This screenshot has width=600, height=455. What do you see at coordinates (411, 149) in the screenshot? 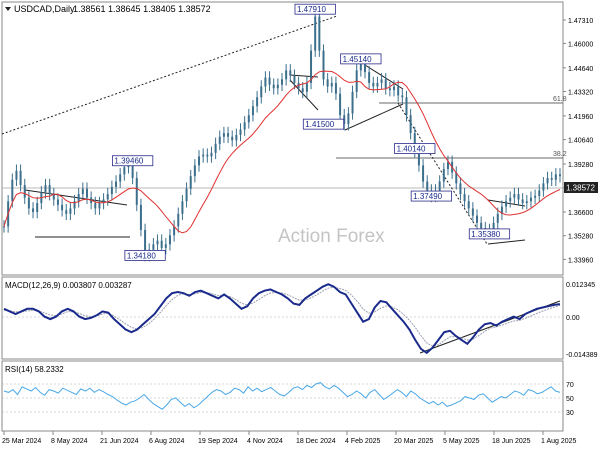
I see `annotation-label: 1.40140` at bounding box center [411, 149].